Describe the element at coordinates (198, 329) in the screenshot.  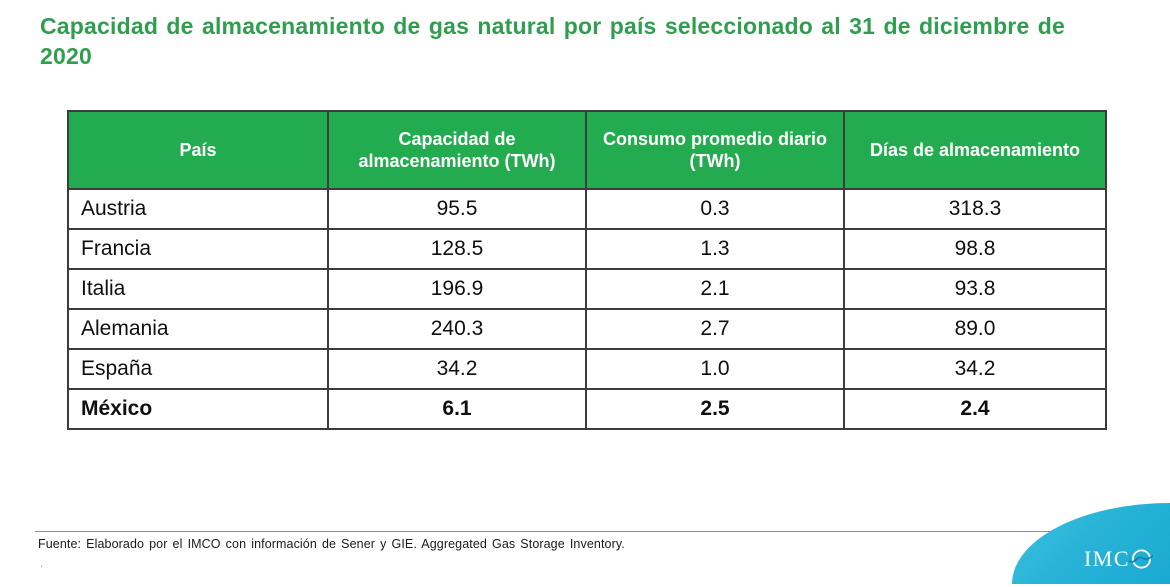
I see `country-cell: Alemania` at that location.